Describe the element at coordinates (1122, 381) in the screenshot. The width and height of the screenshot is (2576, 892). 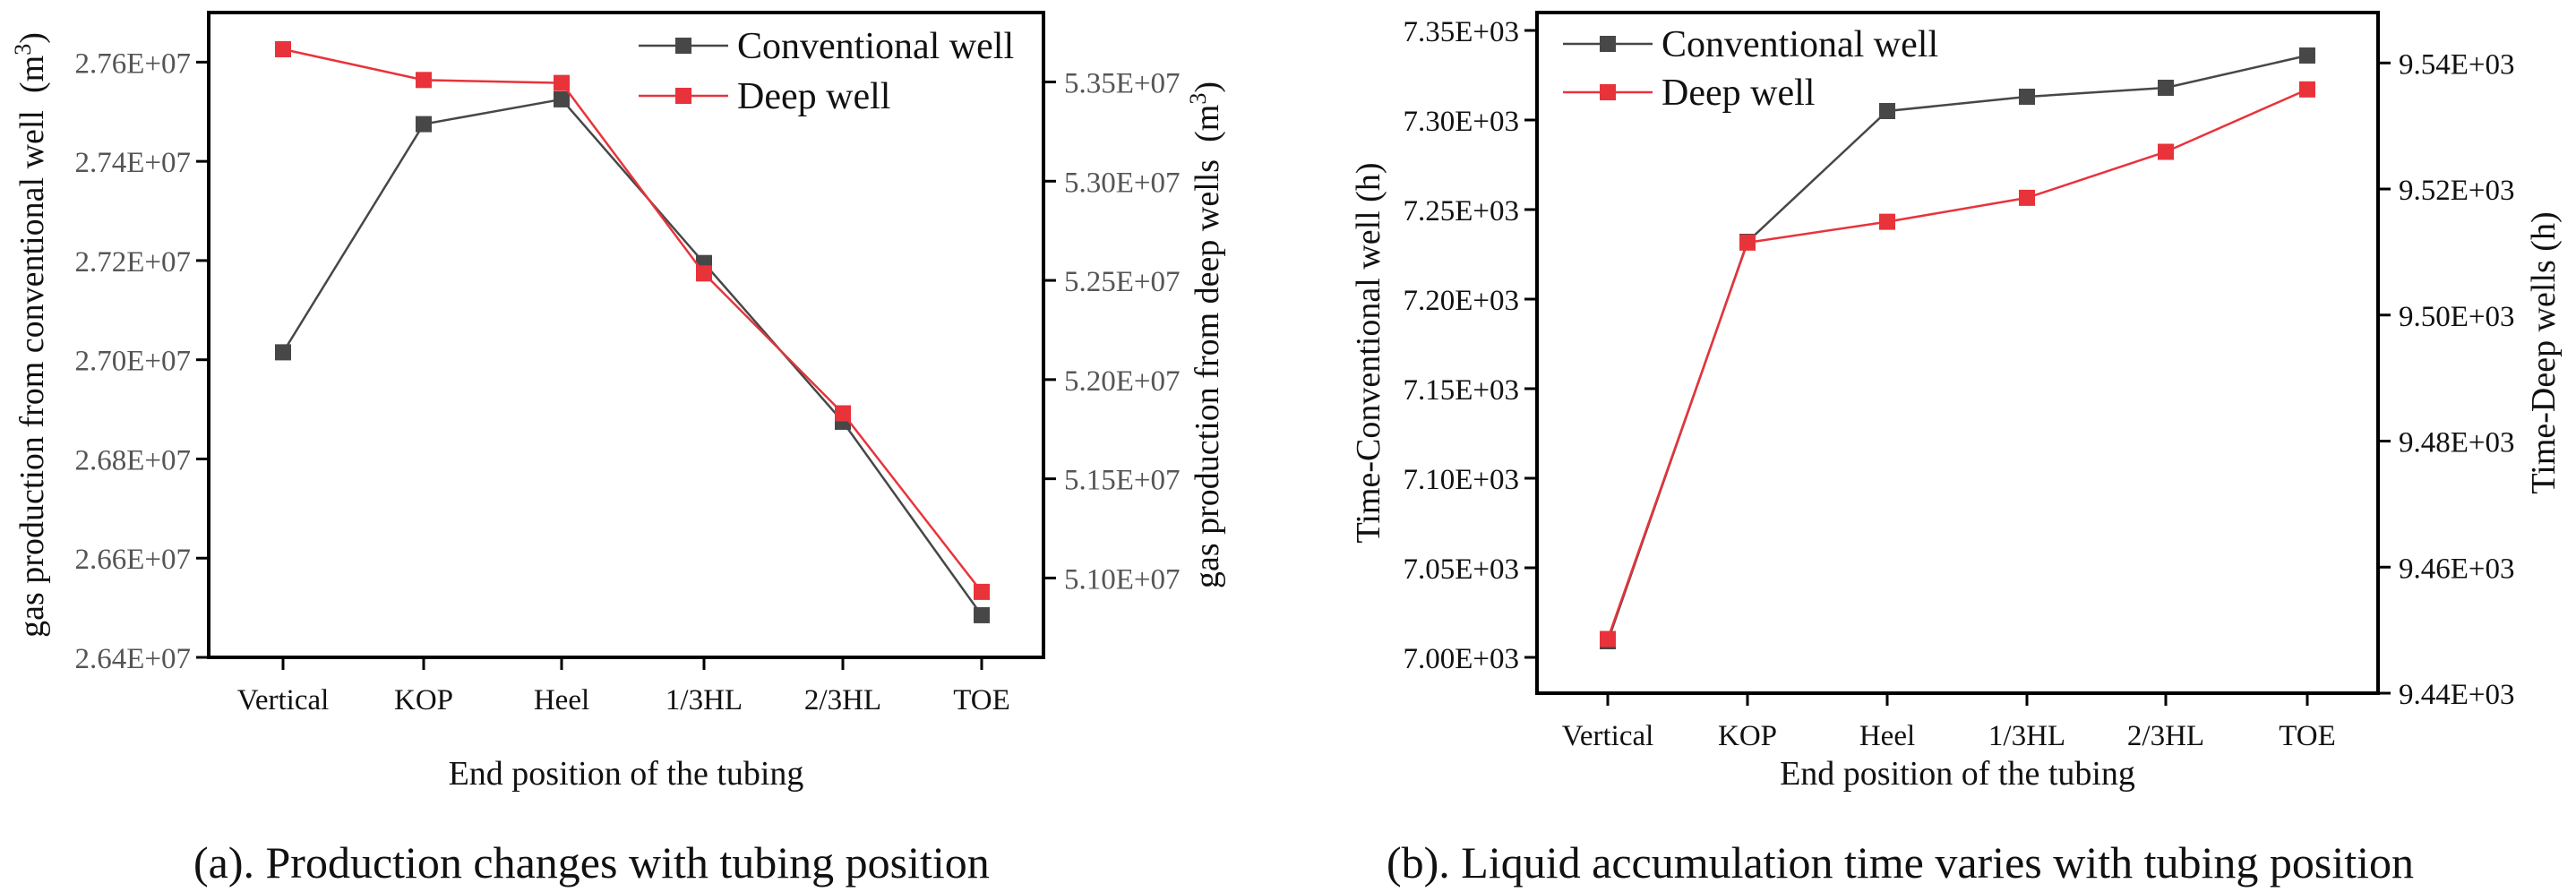
I see `right-y-tick-label: 5.20E+07` at that location.